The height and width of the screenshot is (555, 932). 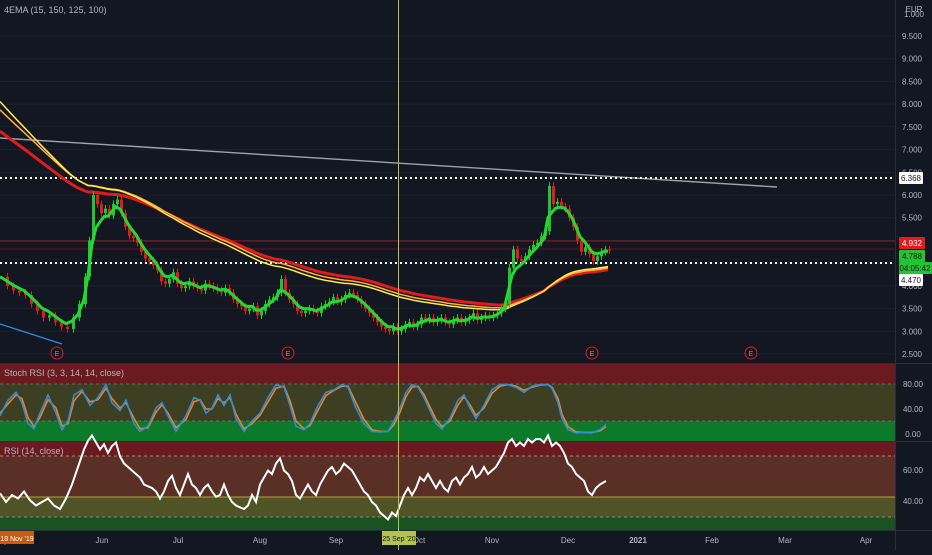 What do you see at coordinates (912, 331) in the screenshot?
I see `price-tick: 3.000` at bounding box center [912, 331].